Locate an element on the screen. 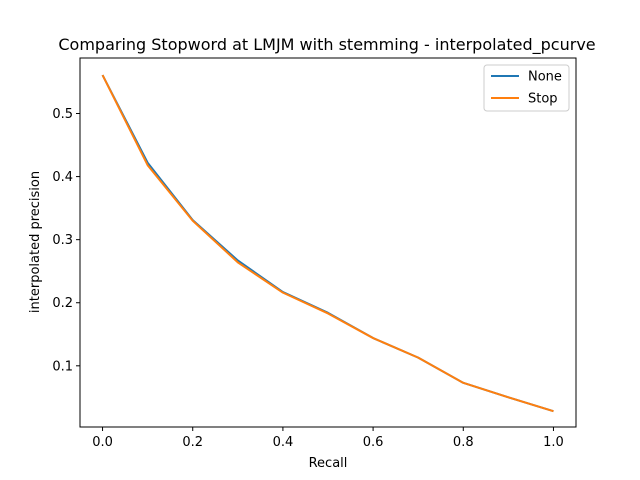 This screenshot has width=640, height=480. y-axis-ticks: 0.1 0.2 0.3 0.4 0.5 is located at coordinates (66, 240).